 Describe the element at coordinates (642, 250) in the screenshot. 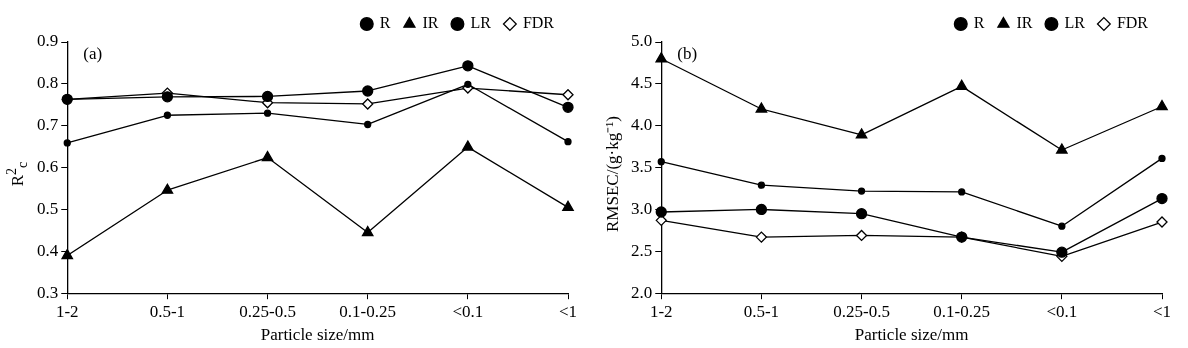

I see `y-tick-label: 2.5` at that location.